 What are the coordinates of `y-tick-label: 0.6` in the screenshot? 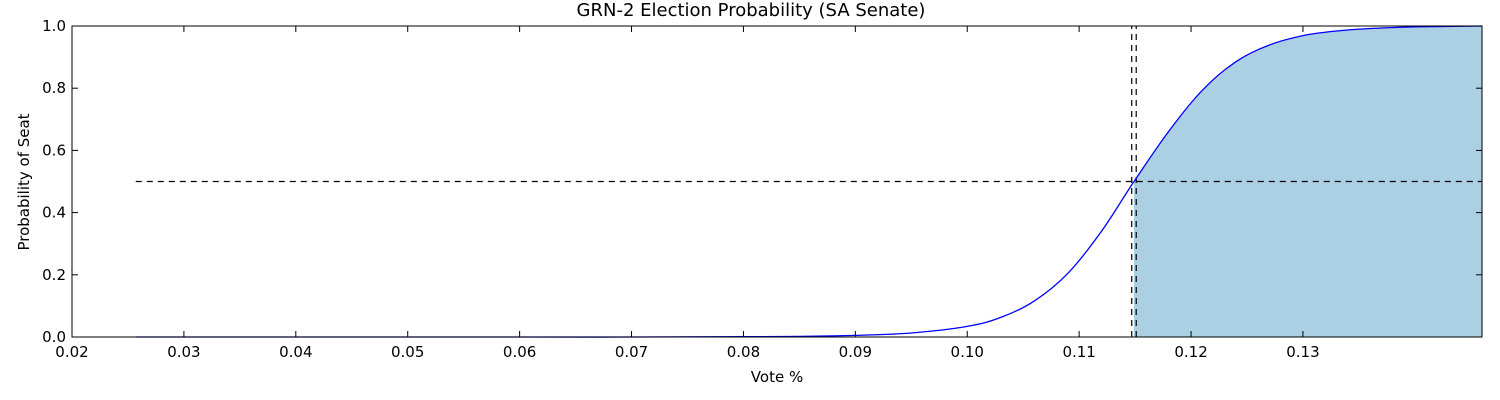 It's located at (54, 150).